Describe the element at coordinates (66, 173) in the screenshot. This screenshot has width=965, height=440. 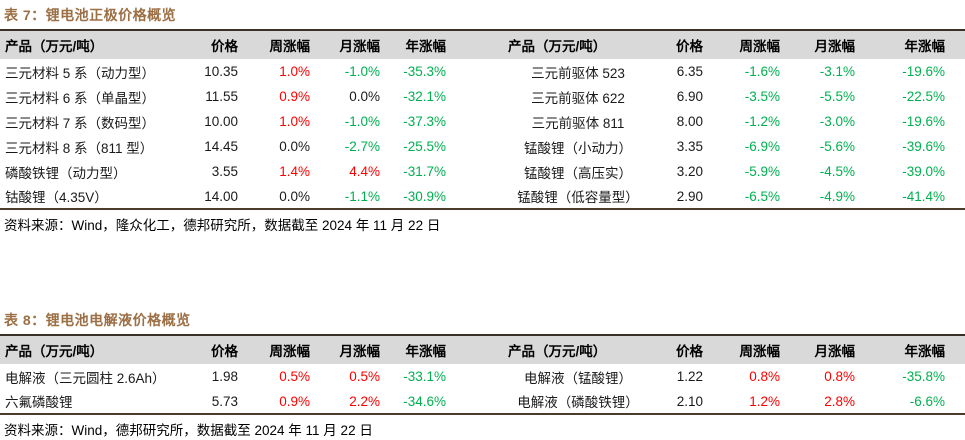
I see `product-cell: 磷酸铁锂（动力型）` at that location.